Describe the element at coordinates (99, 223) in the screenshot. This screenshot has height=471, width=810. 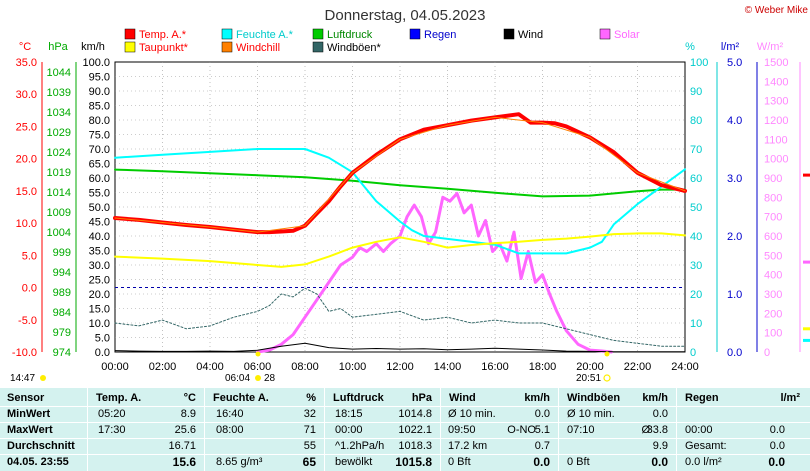
I see `tick-label-kmh: 45.0` at that location.